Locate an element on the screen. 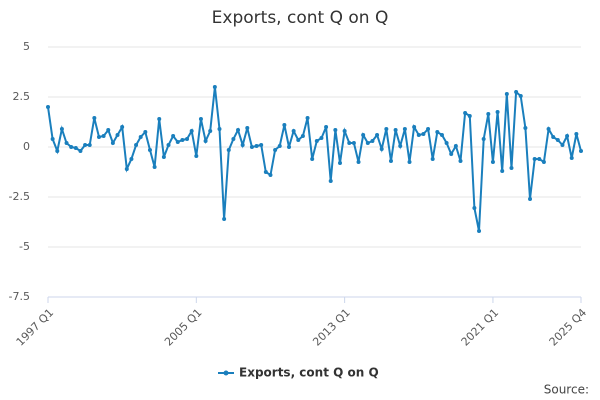  y-tick-label: -2.5 is located at coordinates (19, 196).